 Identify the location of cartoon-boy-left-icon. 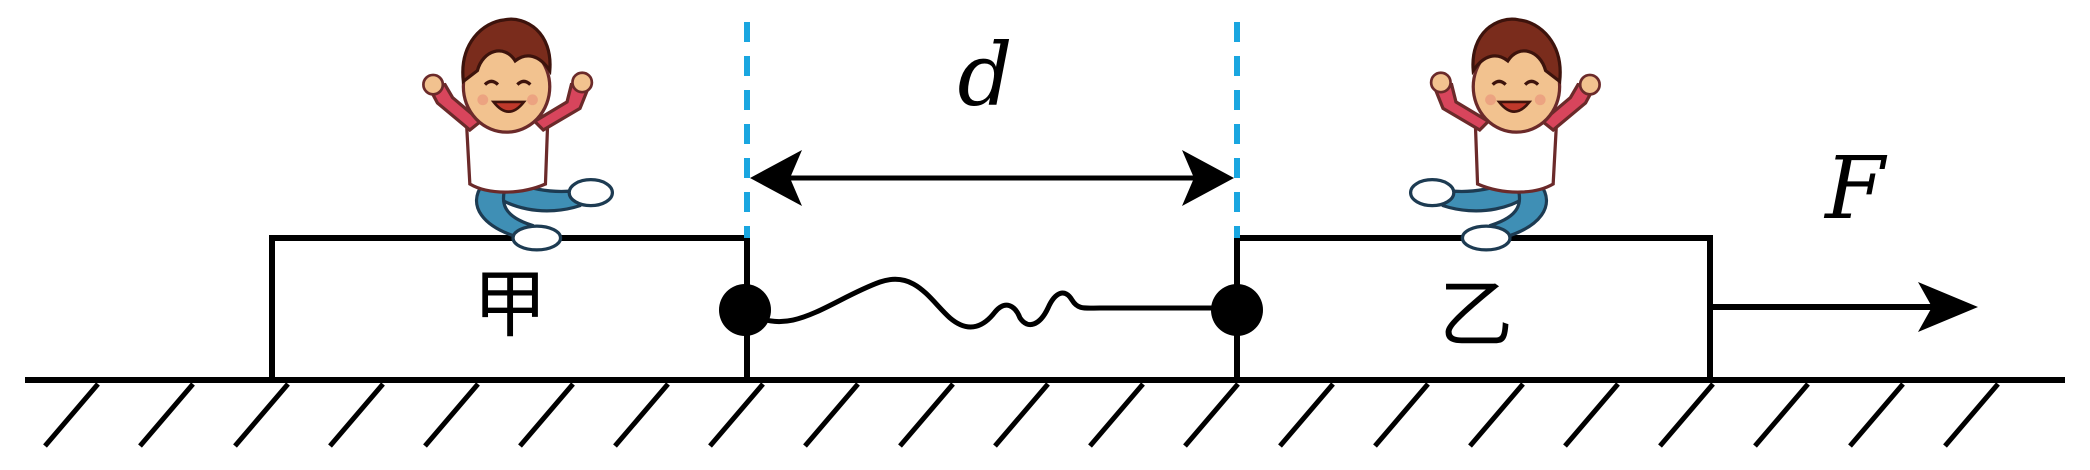
(518, 134).